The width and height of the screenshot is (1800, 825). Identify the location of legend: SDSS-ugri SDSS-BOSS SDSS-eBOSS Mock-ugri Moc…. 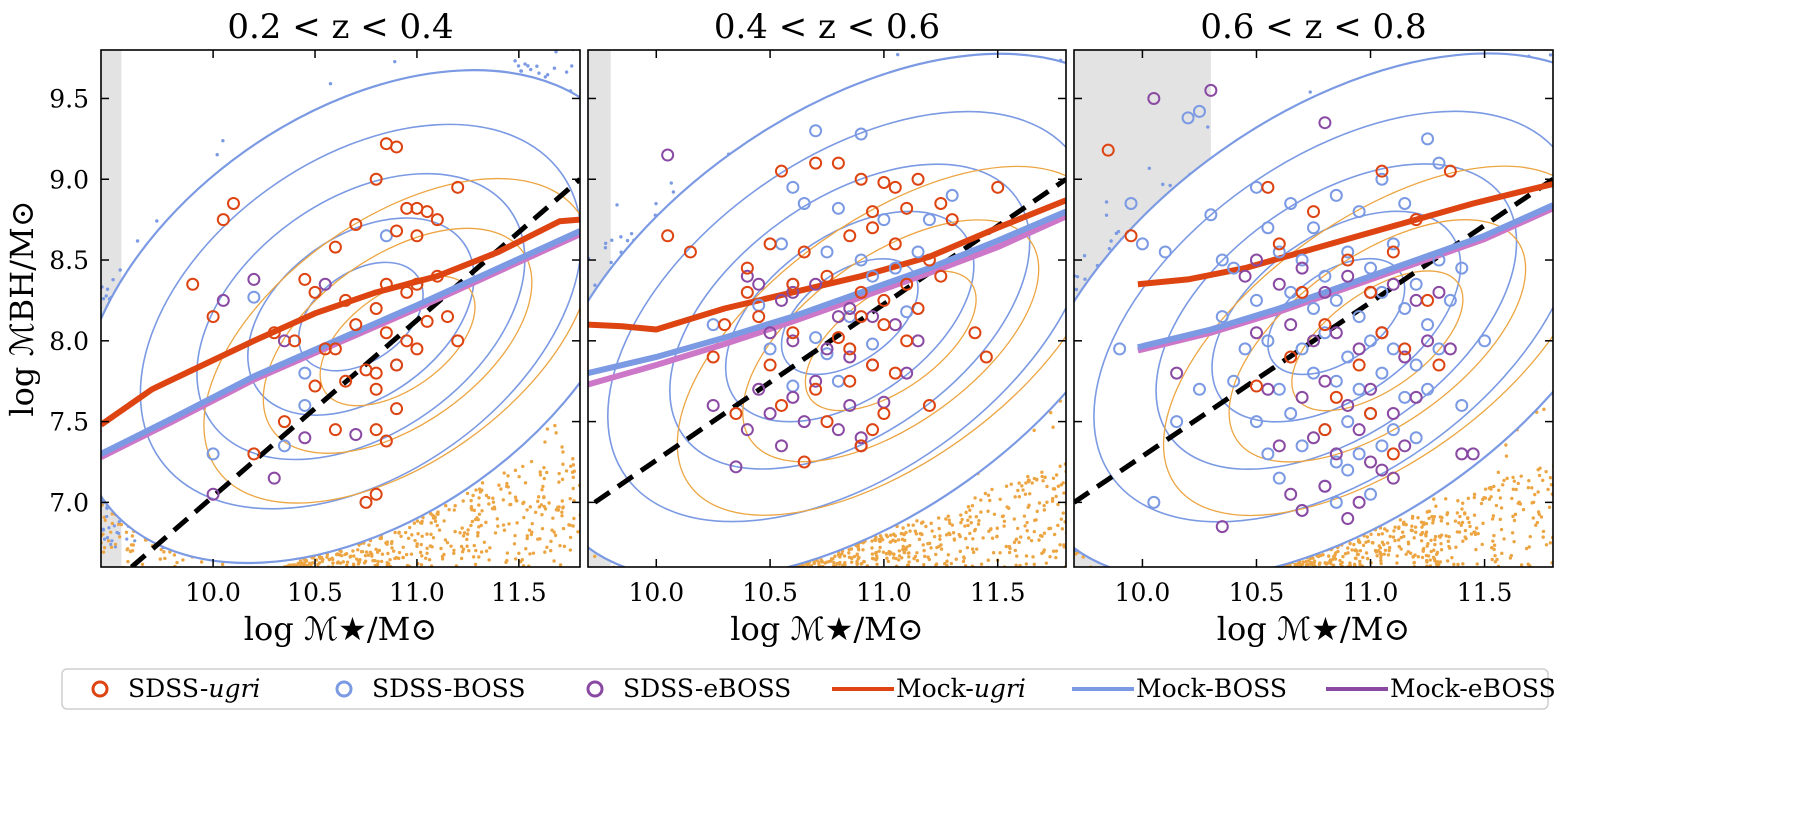
(809, 689).